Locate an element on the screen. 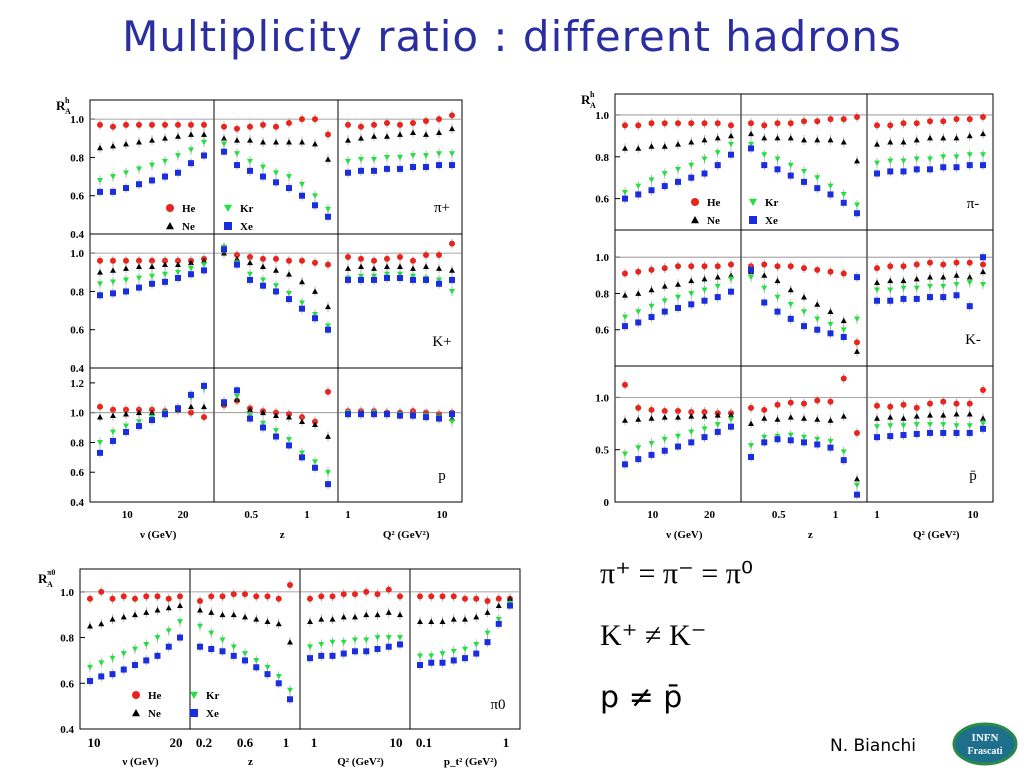 Image resolution: width=1024 pixels, height=768 pixels. bottom-xtick-2-1: 10 is located at coordinates (396, 742).